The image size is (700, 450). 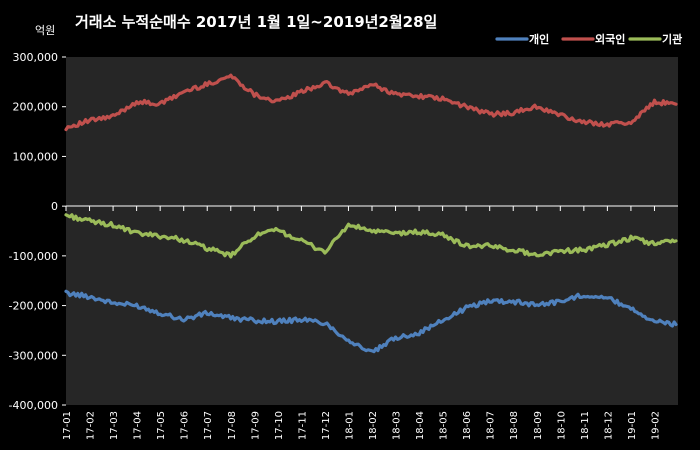 What do you see at coordinates (302, 425) in the screenshot?
I see `x-tick-label: 17-11` at bounding box center [302, 425].